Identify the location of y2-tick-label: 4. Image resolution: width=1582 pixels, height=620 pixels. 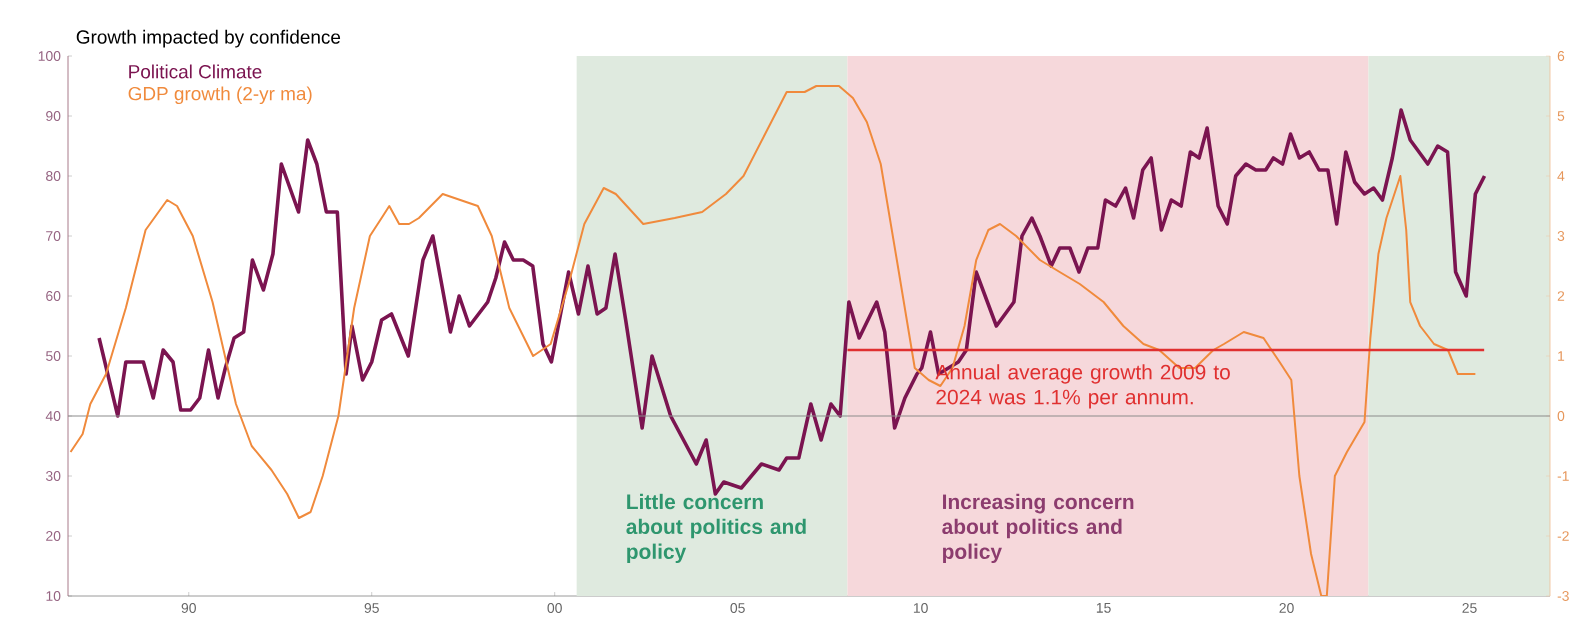
(1561, 176).